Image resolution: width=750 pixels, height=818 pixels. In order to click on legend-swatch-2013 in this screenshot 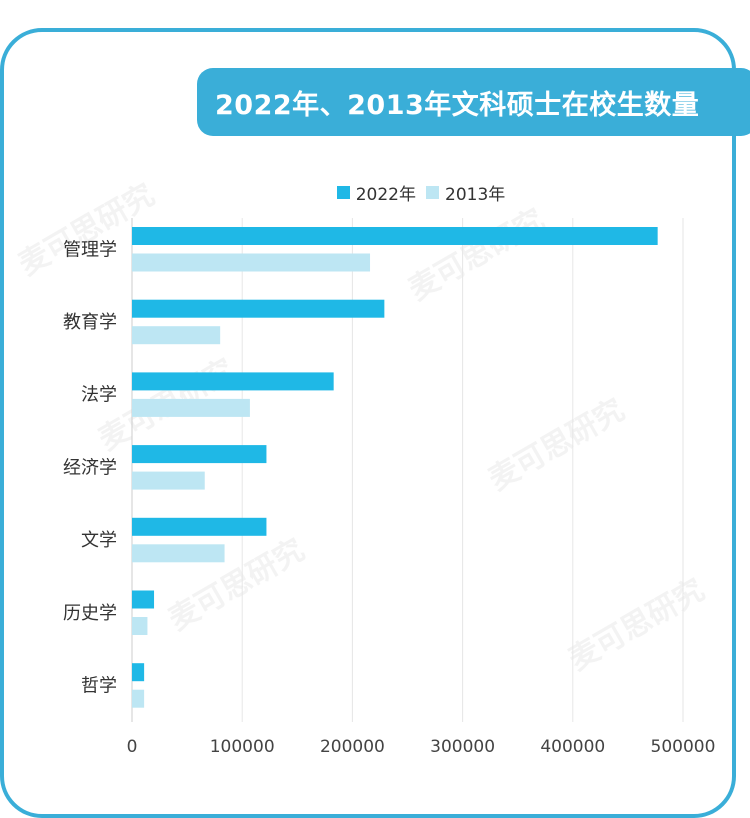, I will do `click(432, 192)`.